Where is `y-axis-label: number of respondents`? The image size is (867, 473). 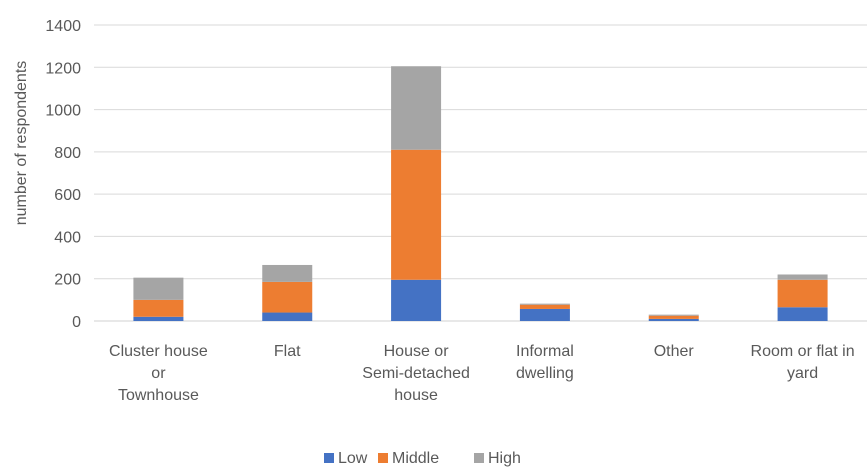 y-axis-label: number of respondents is located at coordinates (21, 143).